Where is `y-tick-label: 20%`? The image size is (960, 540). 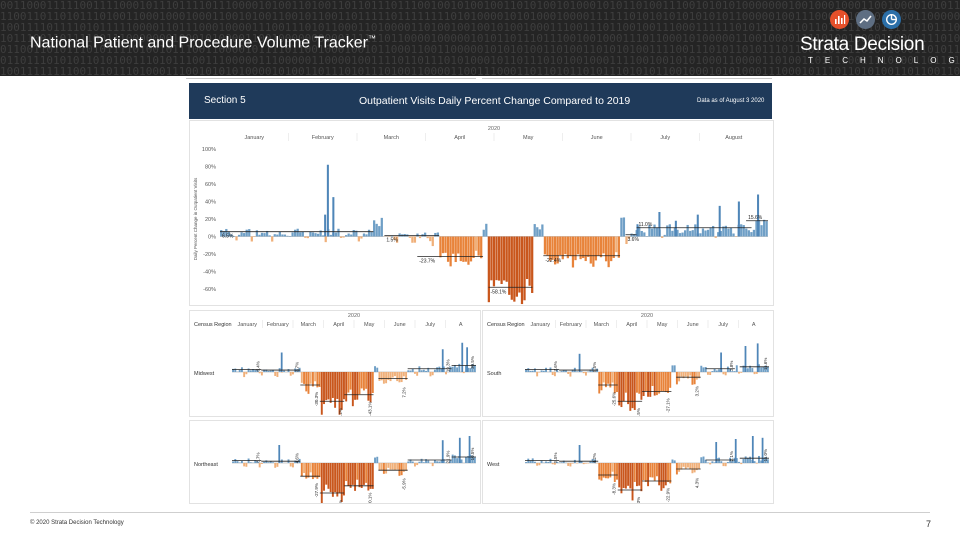
y-tick-label: 20% is located at coordinates (210, 220).